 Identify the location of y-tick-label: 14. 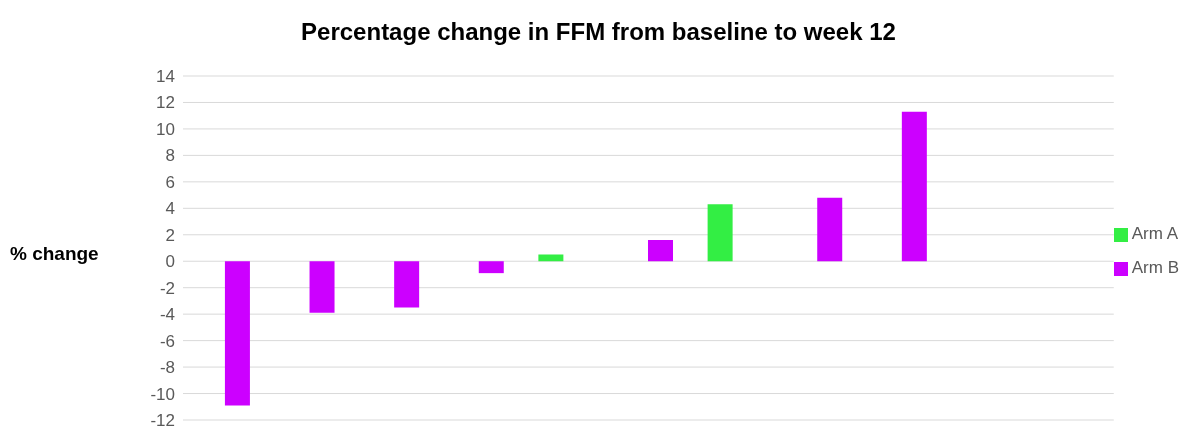
(165, 77).